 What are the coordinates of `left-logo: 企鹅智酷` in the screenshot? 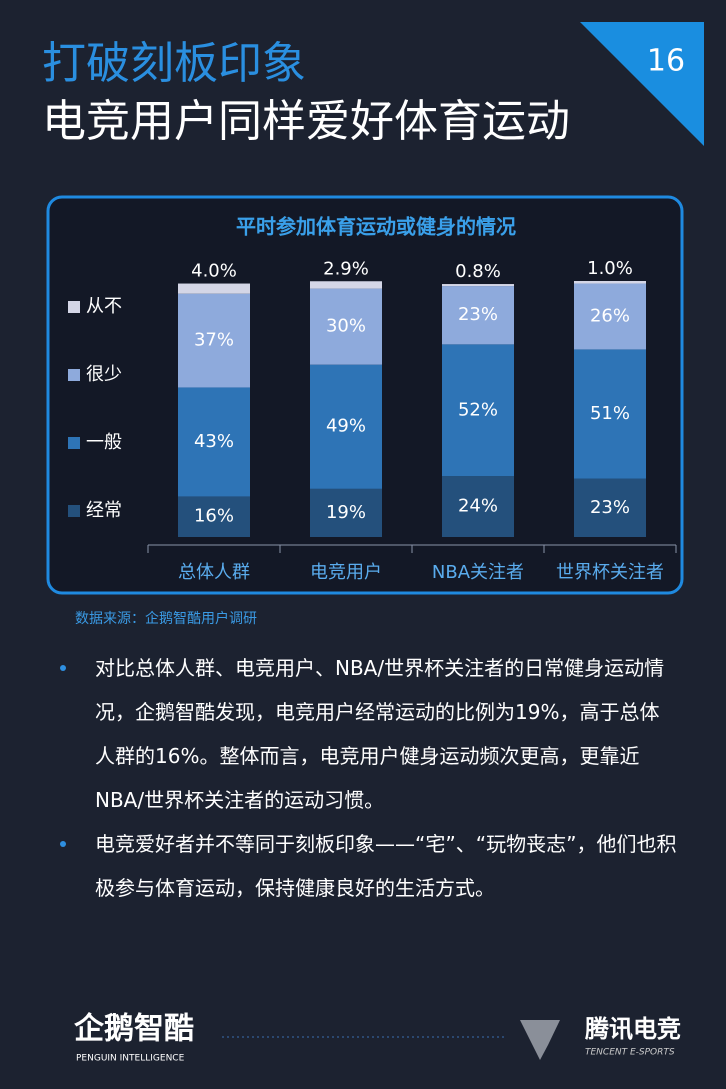 It's located at (134, 1029).